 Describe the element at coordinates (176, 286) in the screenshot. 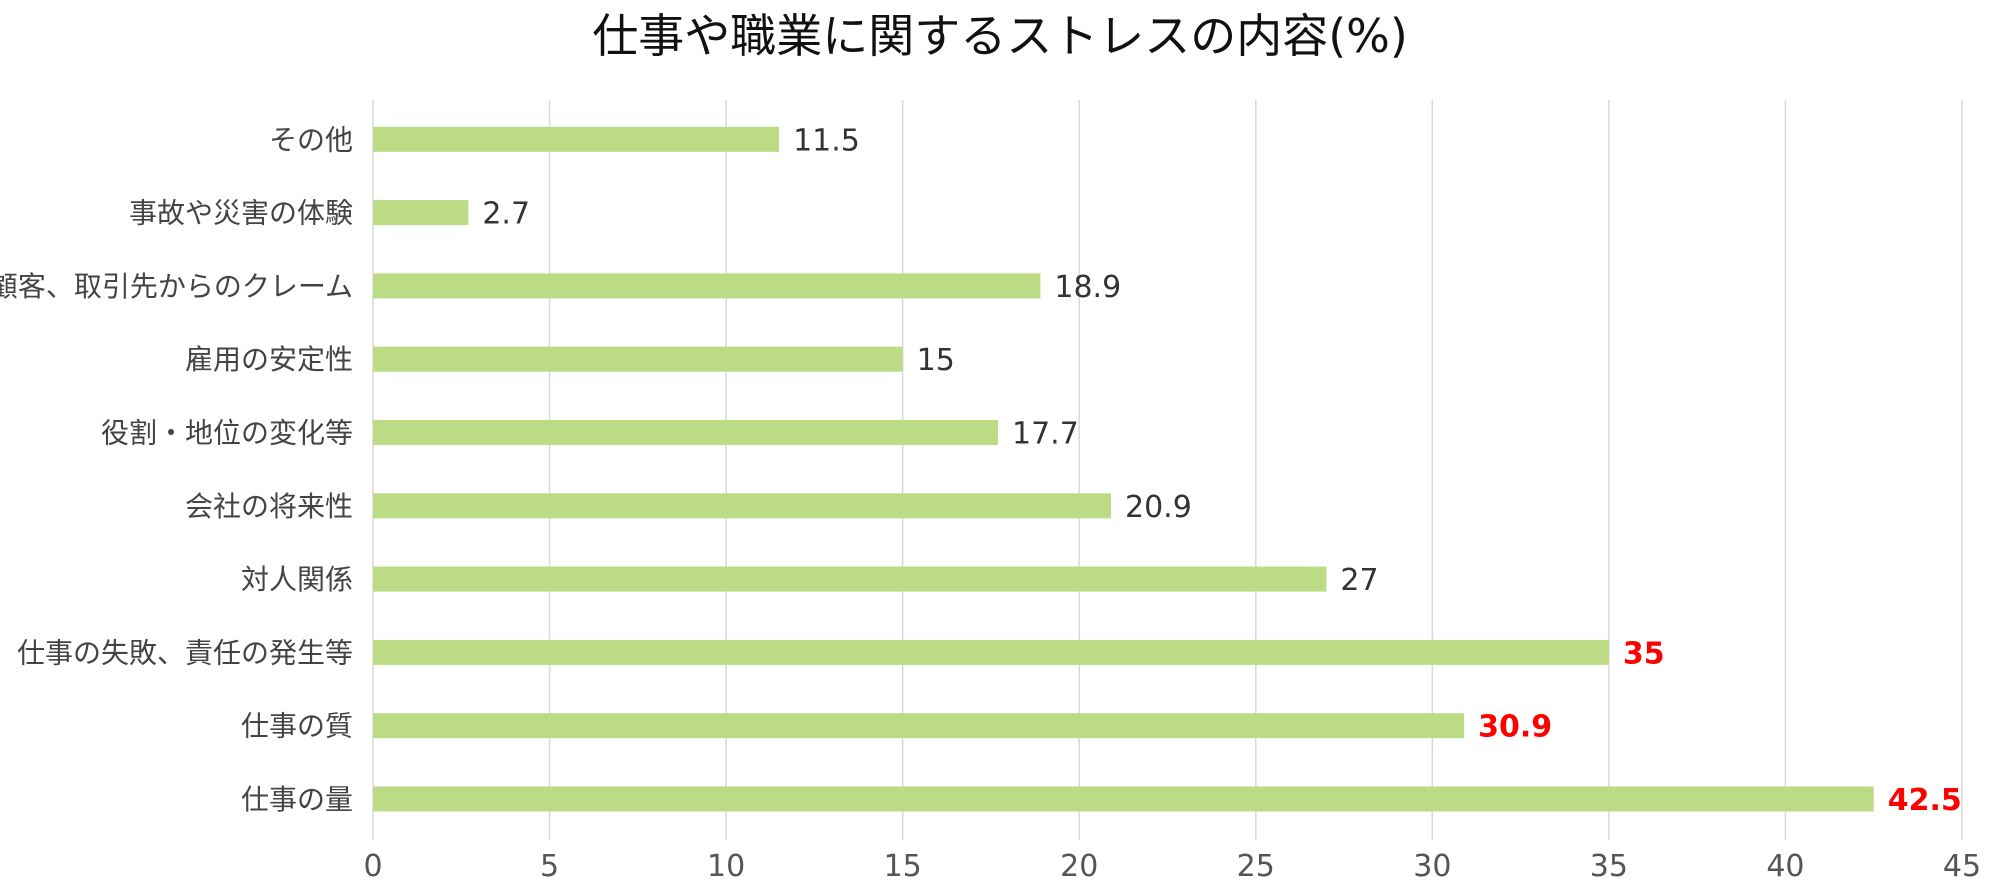

I see `category-label: 顧客、取引先からのクレーム` at that location.